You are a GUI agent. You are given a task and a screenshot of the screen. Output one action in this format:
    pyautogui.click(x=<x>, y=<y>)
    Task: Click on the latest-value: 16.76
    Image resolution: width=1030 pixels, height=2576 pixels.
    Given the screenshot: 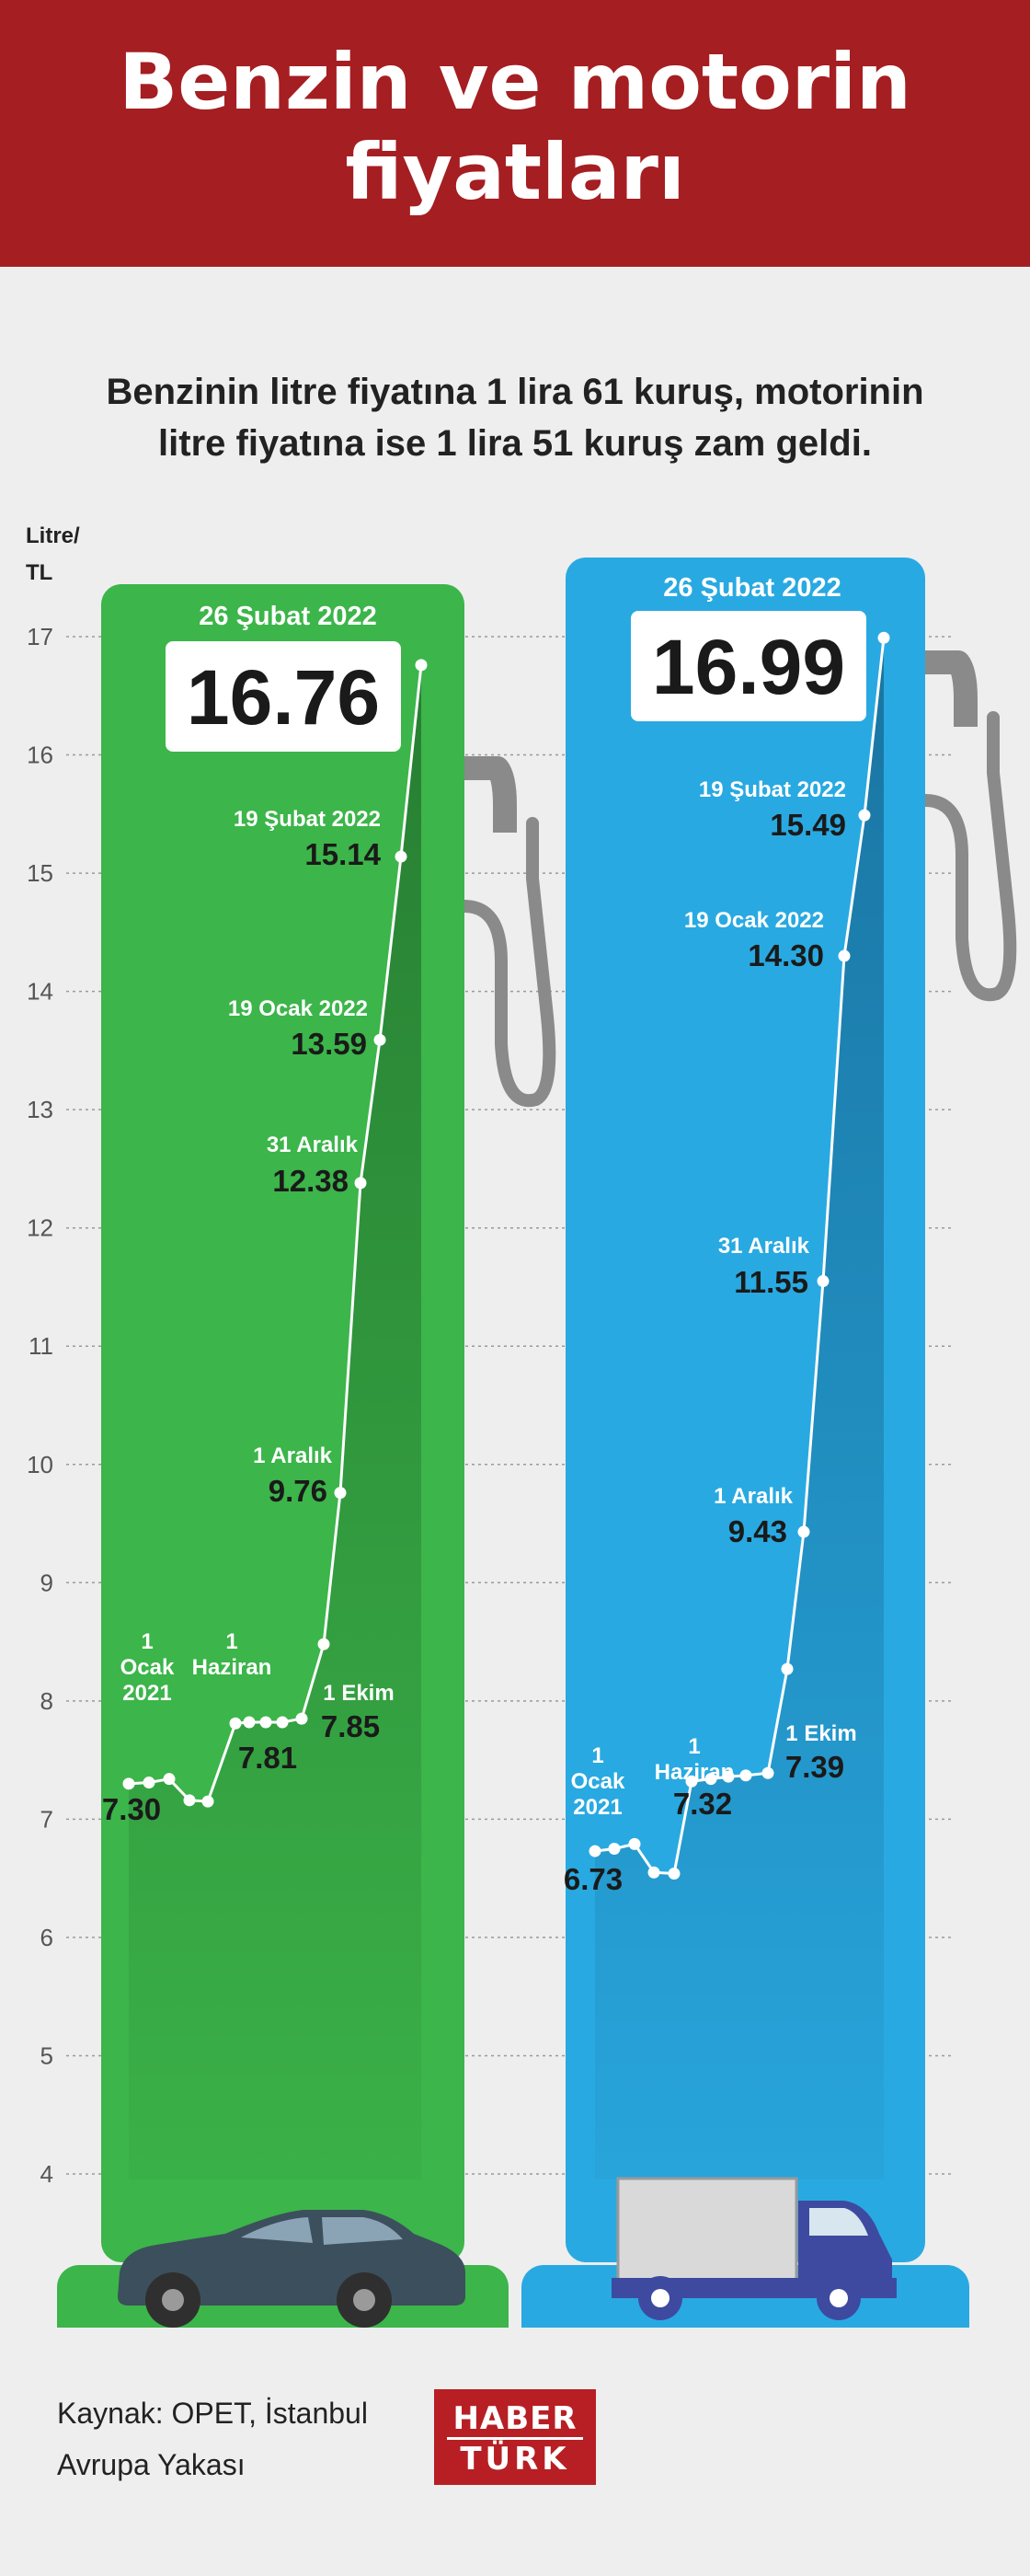 What is the action you would take?
    pyautogui.click(x=283, y=697)
    